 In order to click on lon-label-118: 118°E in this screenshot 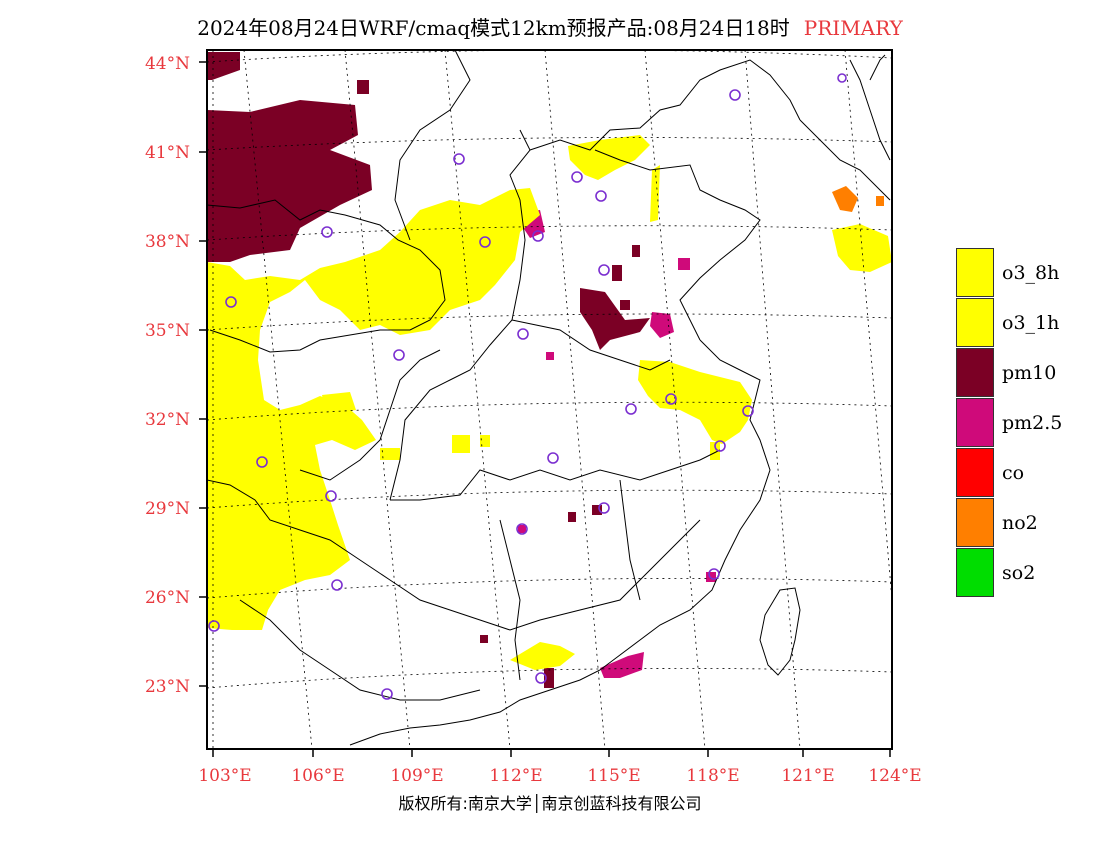, I will do `click(713, 776)`.